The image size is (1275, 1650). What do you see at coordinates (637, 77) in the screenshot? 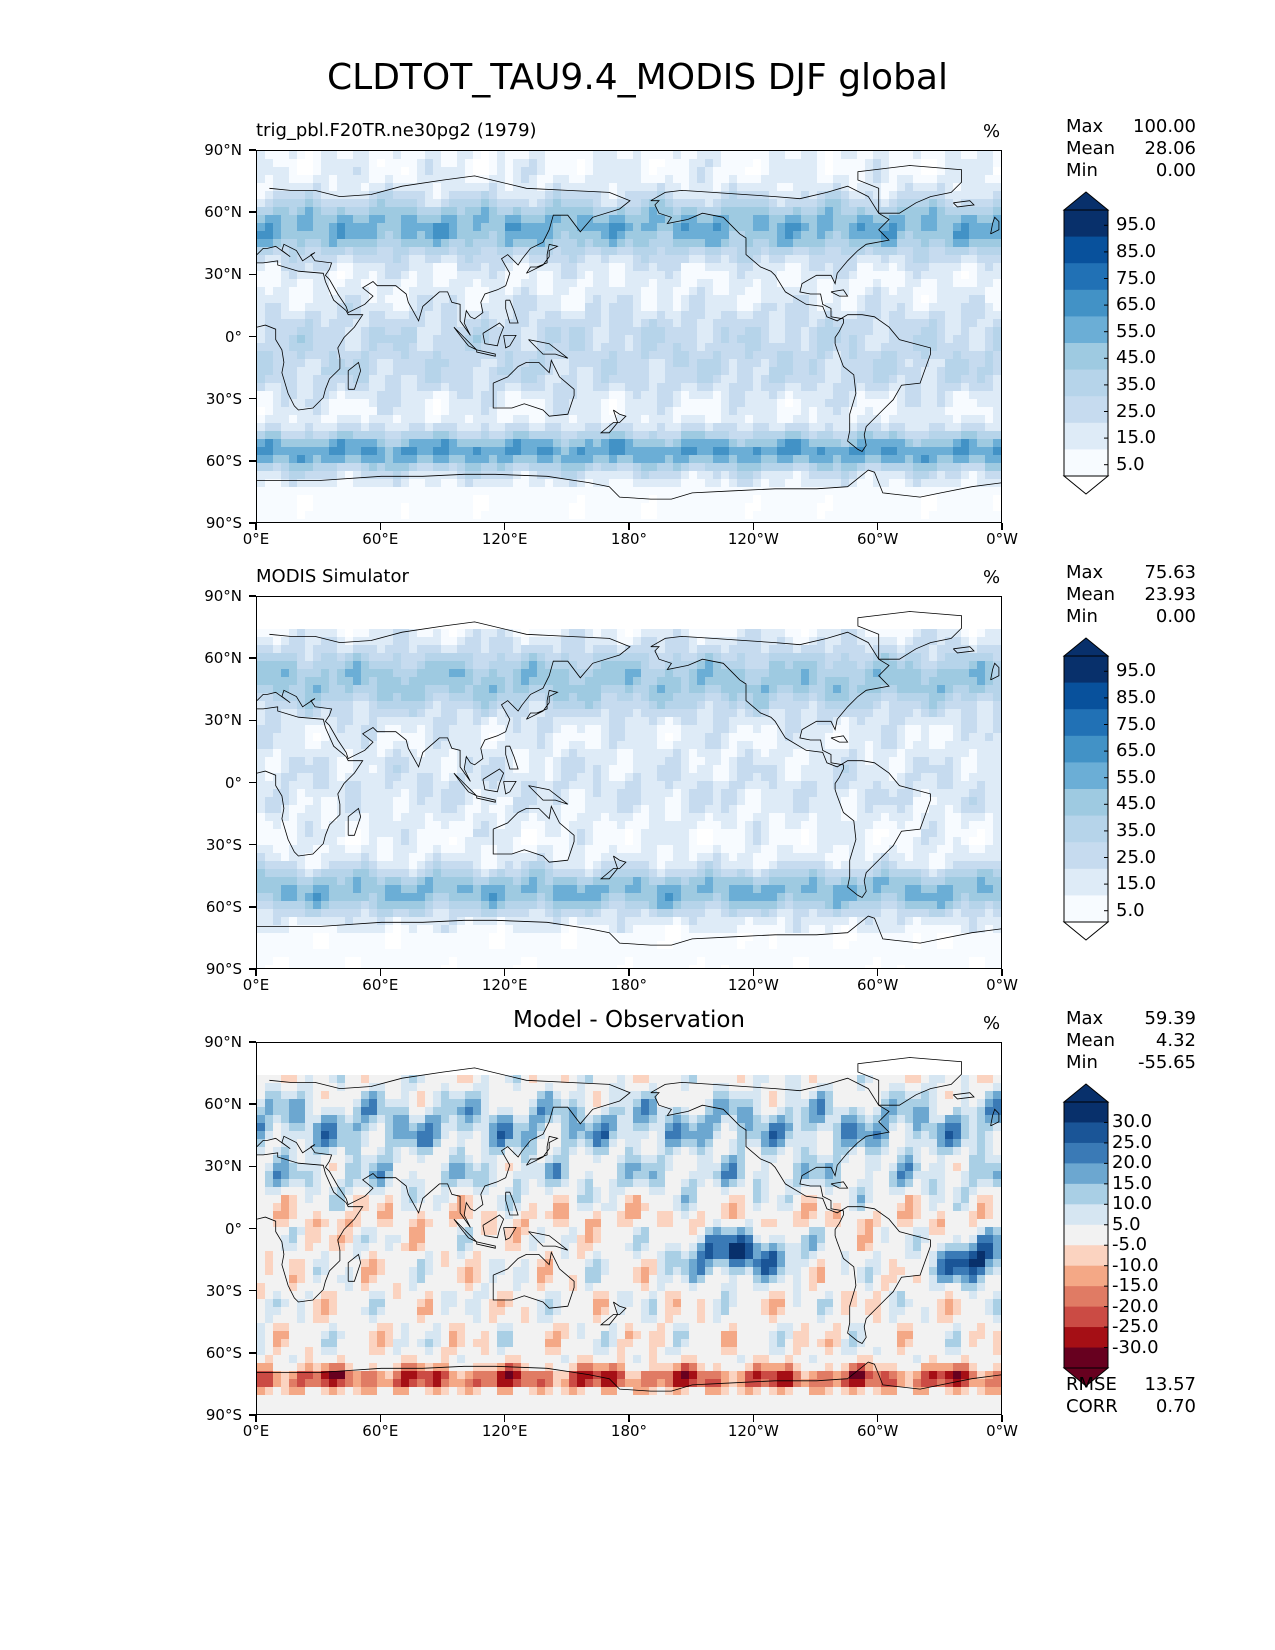
I see `figure-title: CLDTOT_TAU9.4_MODIS DJF global` at bounding box center [637, 77].